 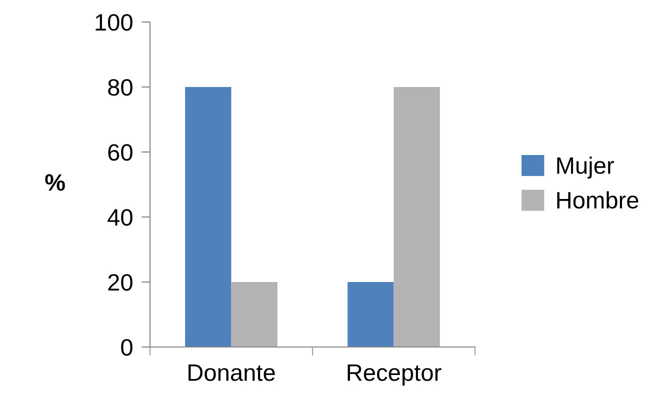 I want to click on y-tick-label: 20, so click(x=120, y=282).